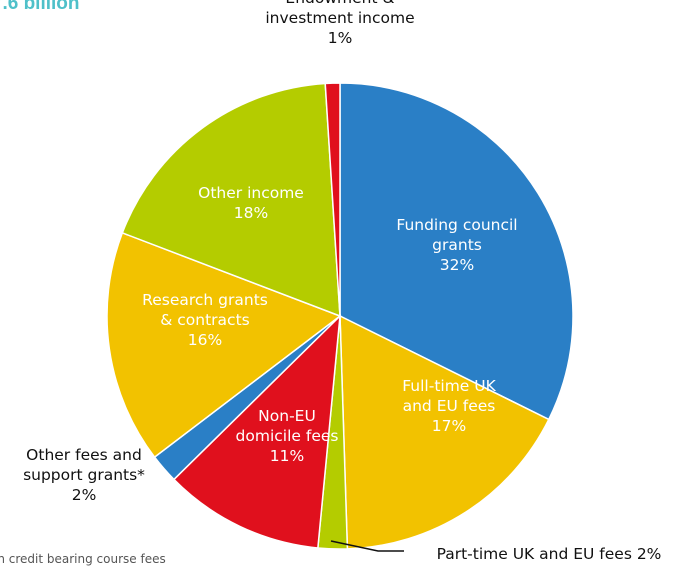 The width and height of the screenshot is (690, 568). I want to click on slice-label-2: Part-time UK and EU fees 2%, so click(549, 554).